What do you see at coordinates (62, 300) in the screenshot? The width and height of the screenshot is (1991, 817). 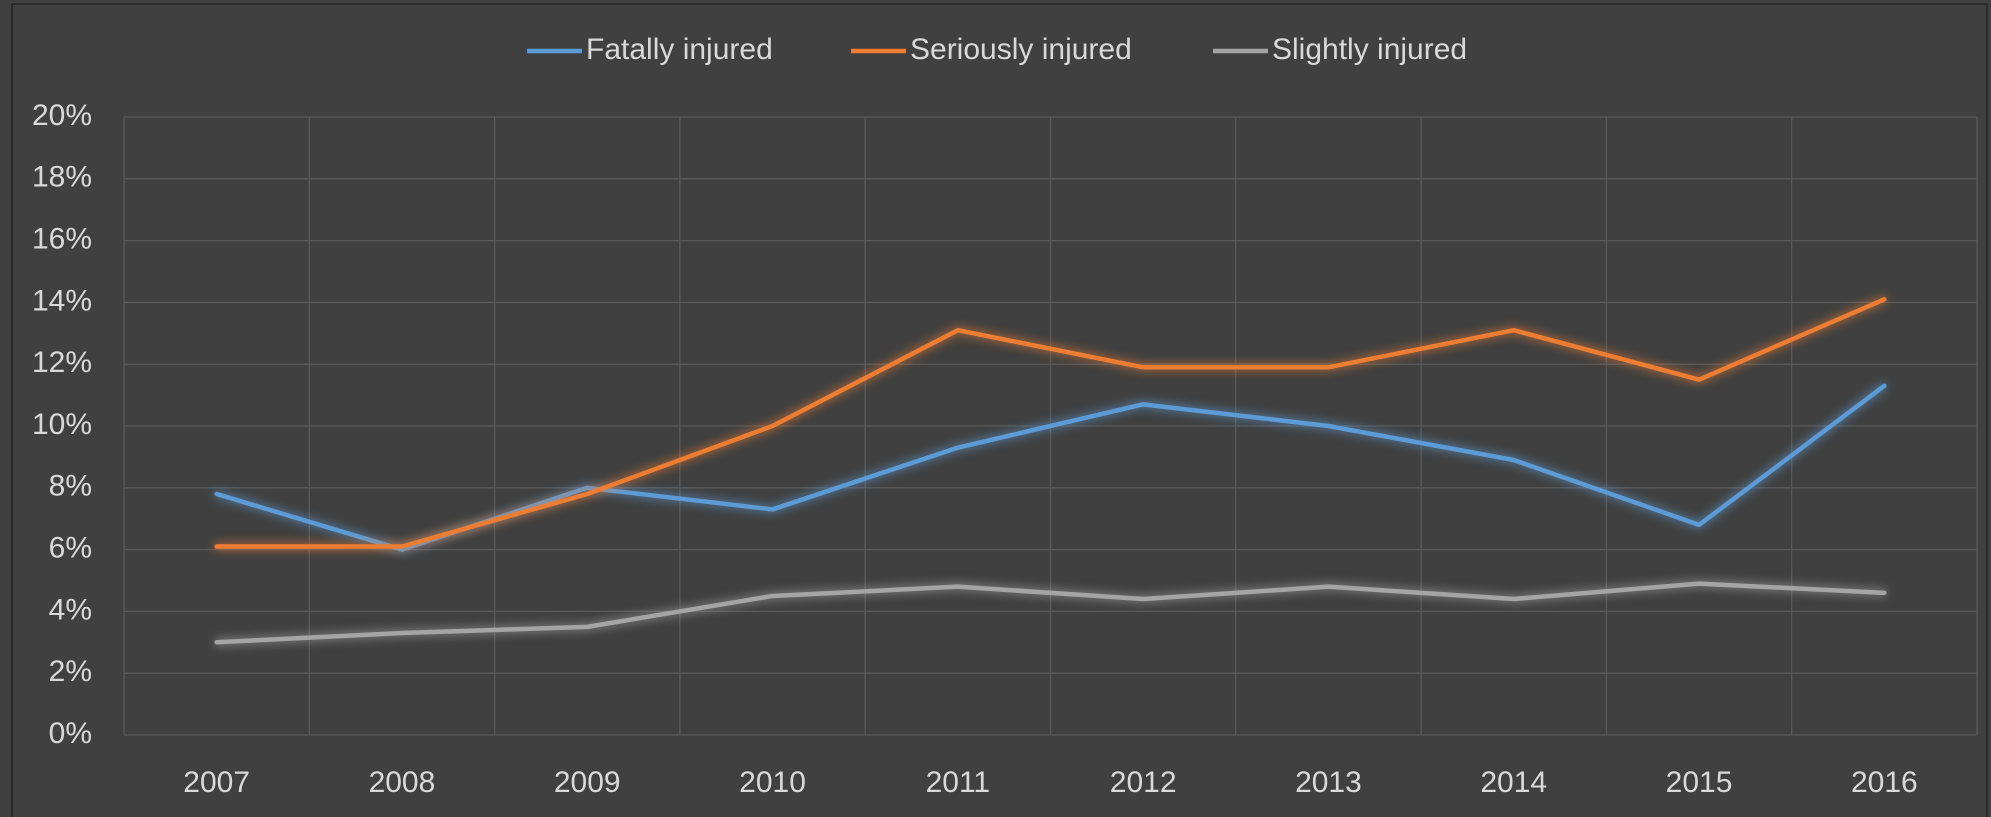 I see `y-tick-label: 14%` at bounding box center [62, 300].